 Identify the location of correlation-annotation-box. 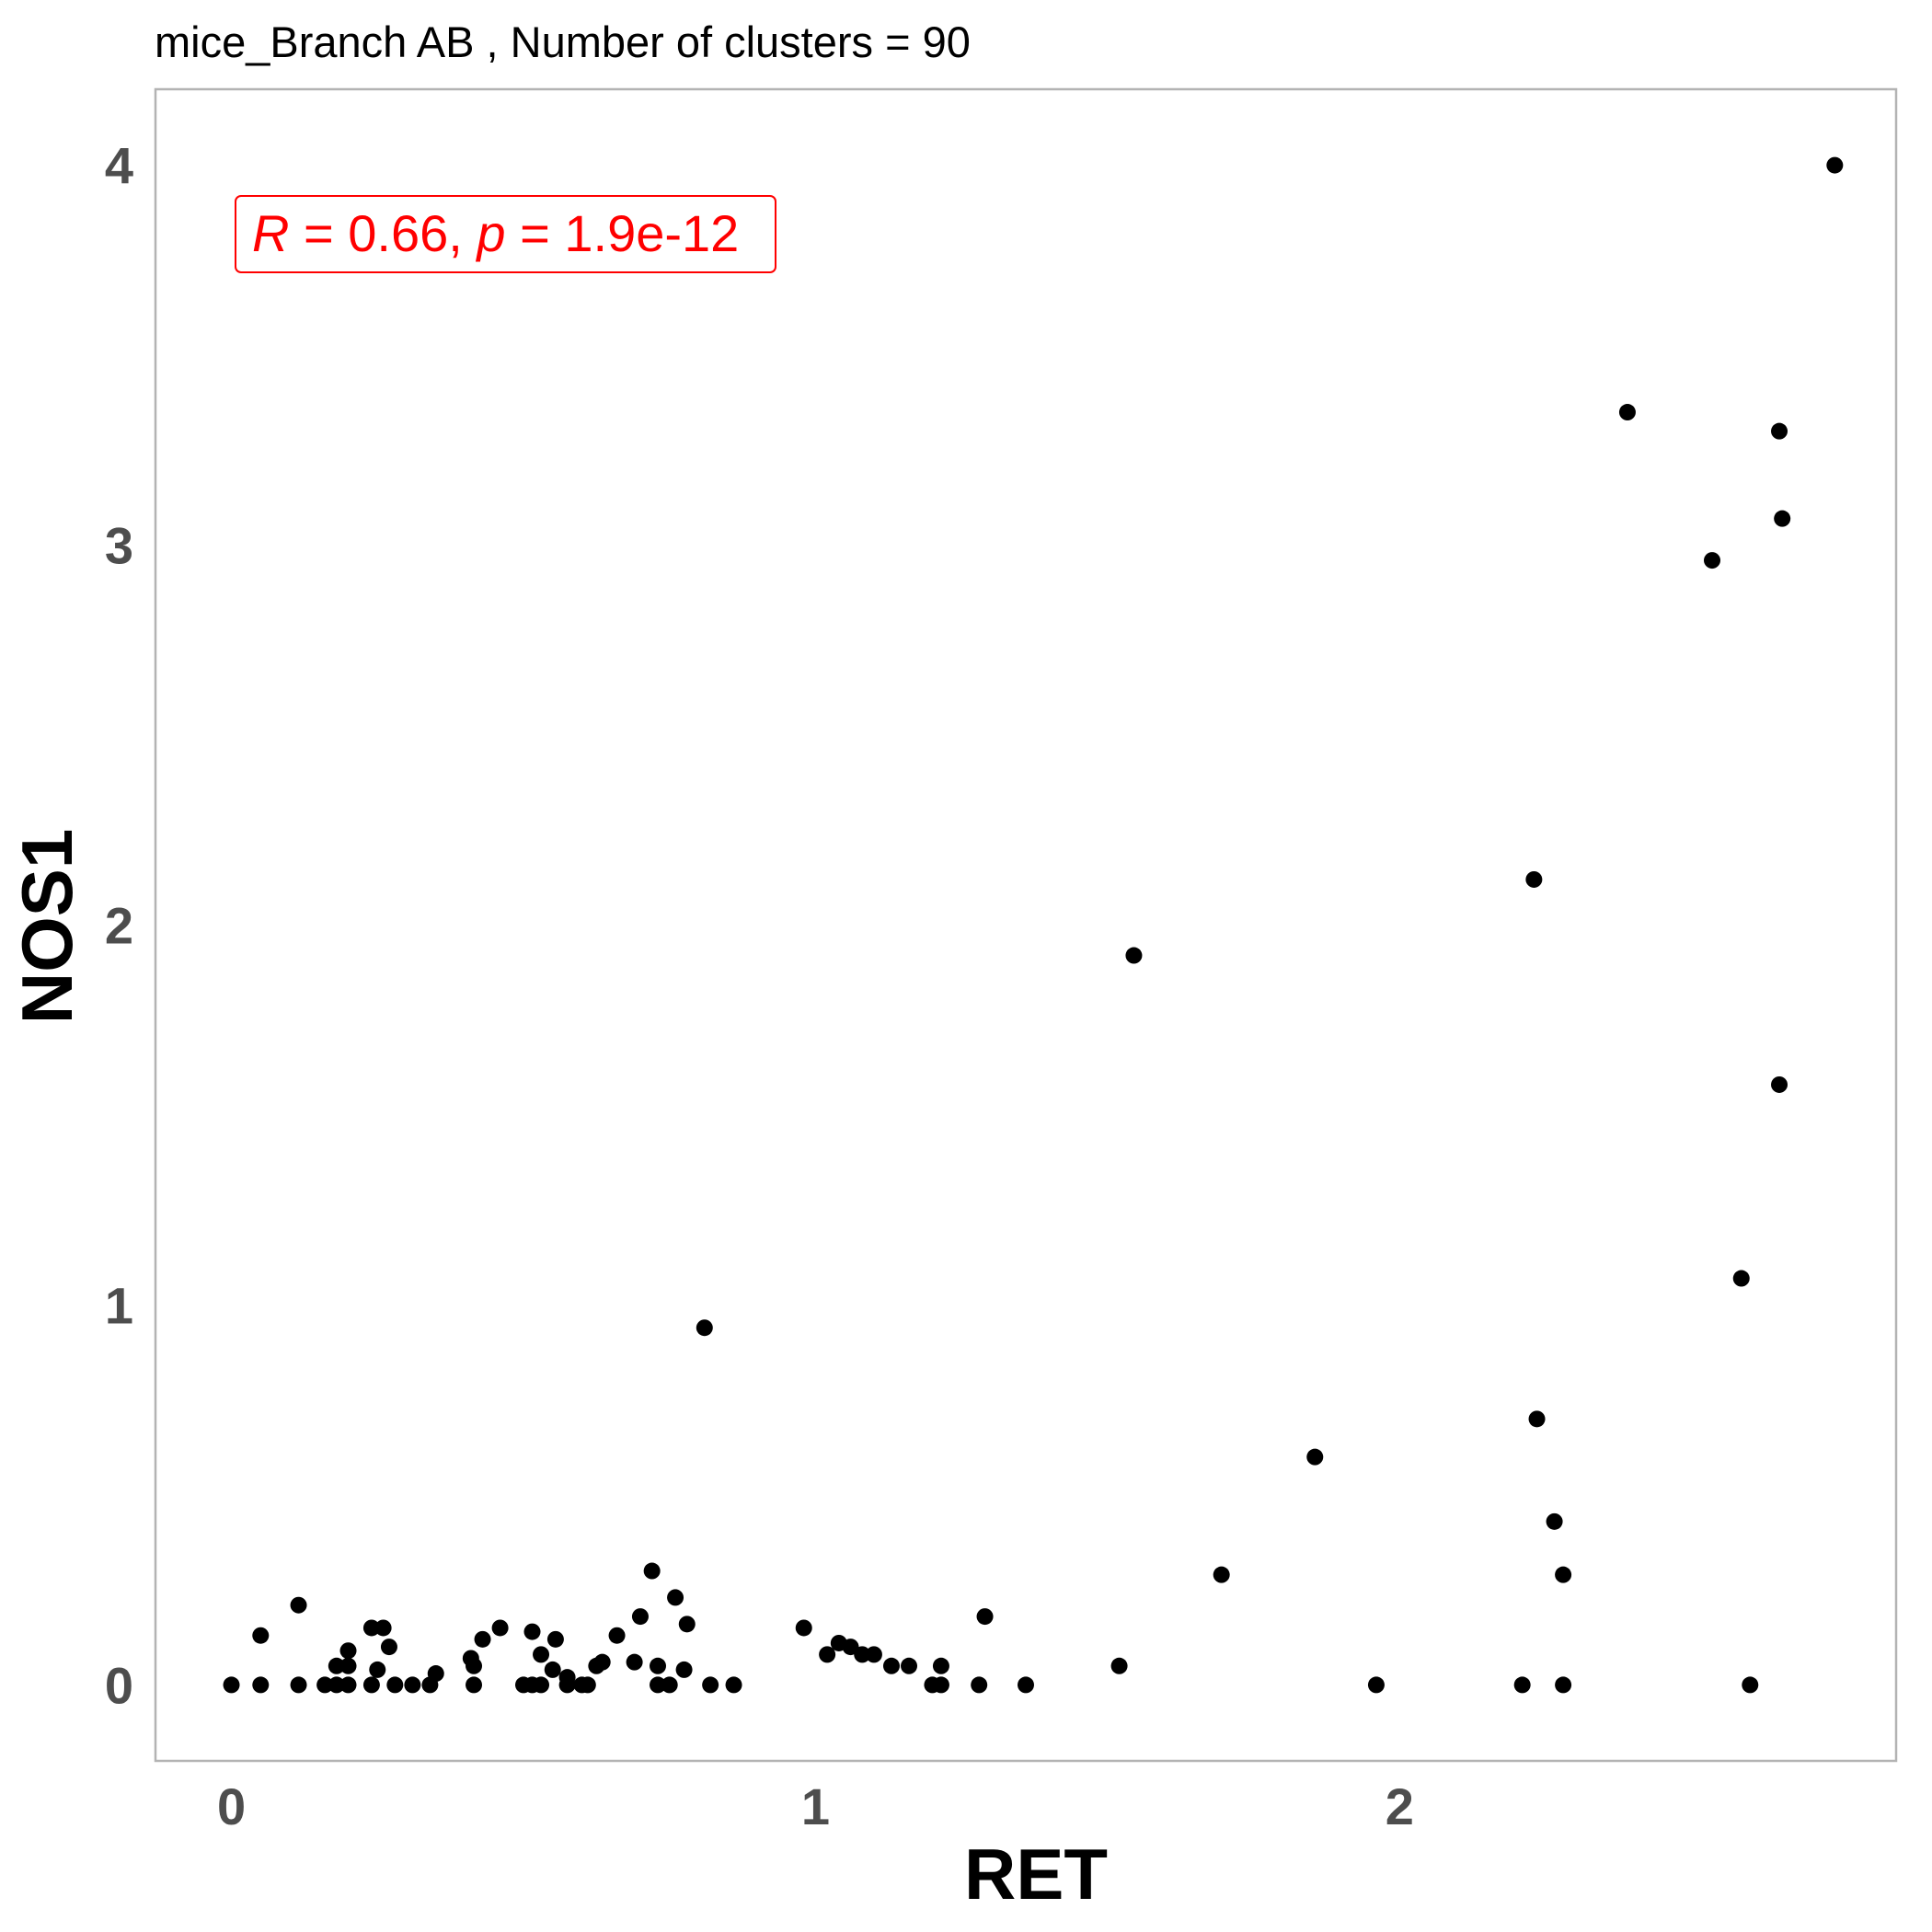
(505, 234).